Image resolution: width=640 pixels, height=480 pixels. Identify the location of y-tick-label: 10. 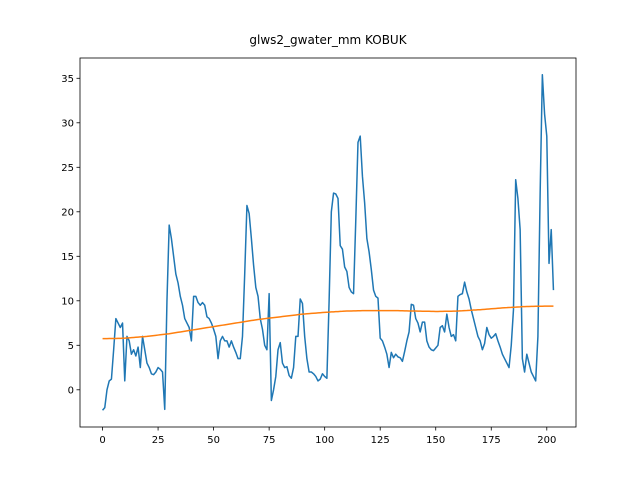
(67, 301).